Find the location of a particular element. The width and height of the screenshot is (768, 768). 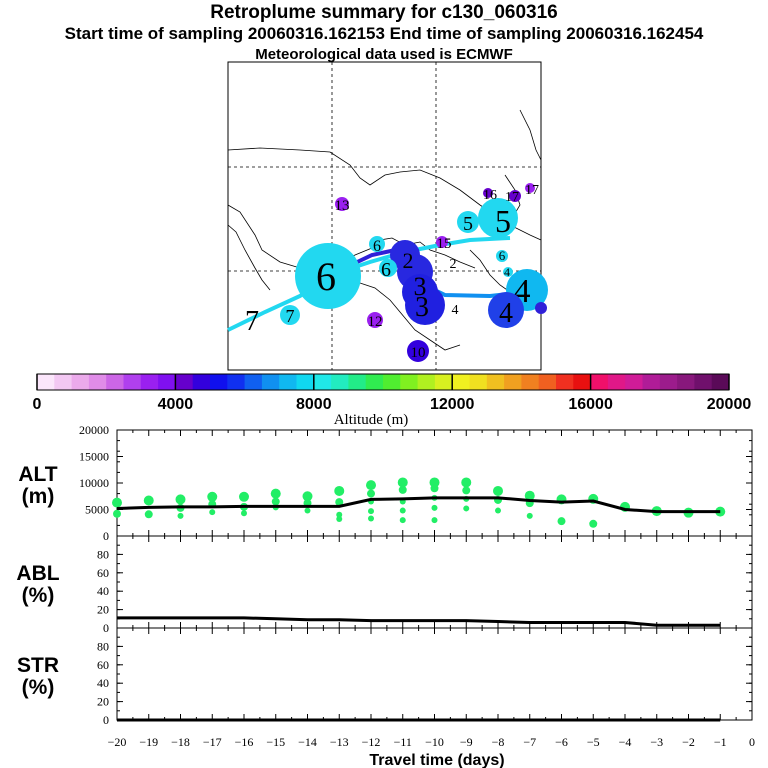

x-tick-label: −17 is located at coordinates (212, 742).